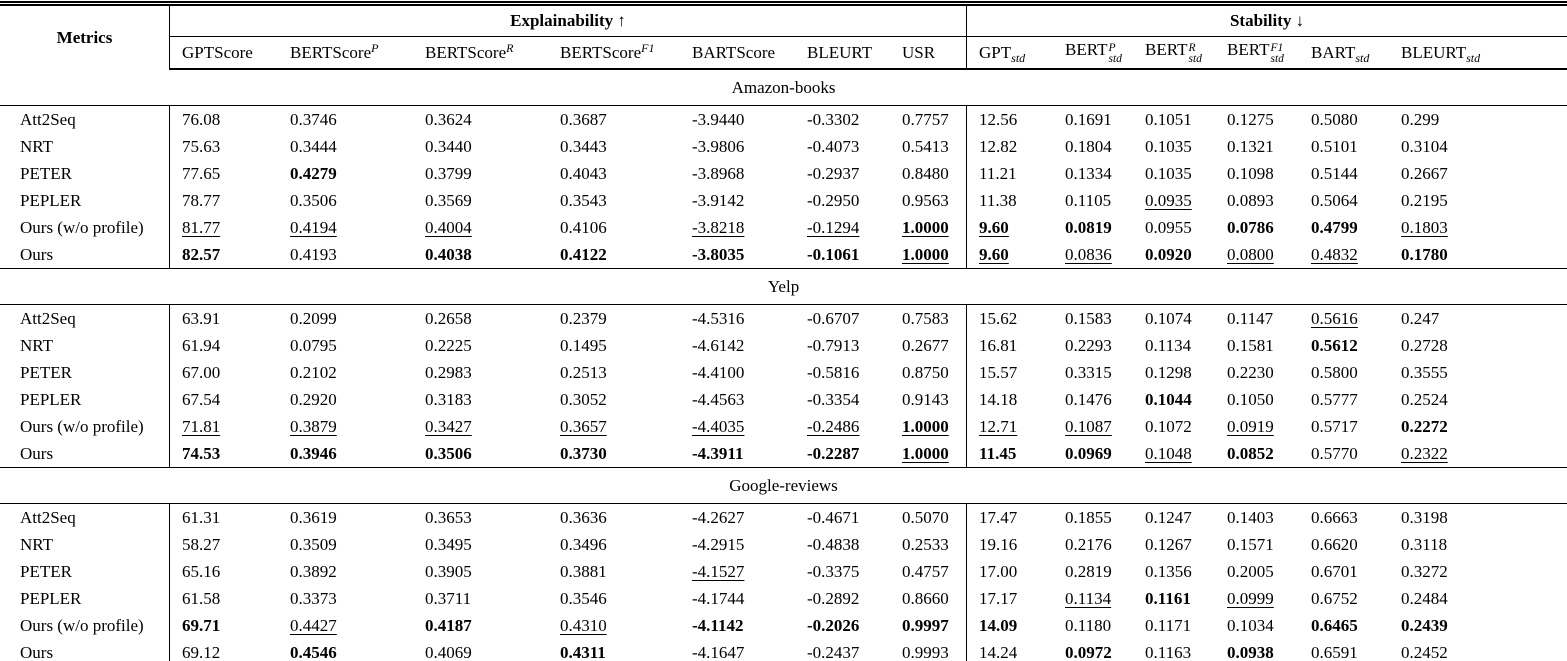  Describe the element at coordinates (1333, 52) in the screenshot. I see `column-header-base: BART` at that location.